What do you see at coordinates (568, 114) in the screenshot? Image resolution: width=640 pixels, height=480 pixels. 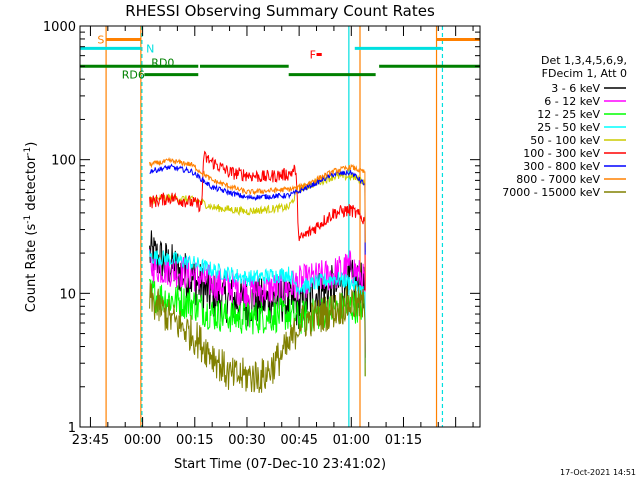 I see `legend-label: 12 - 25 keV` at bounding box center [568, 114].